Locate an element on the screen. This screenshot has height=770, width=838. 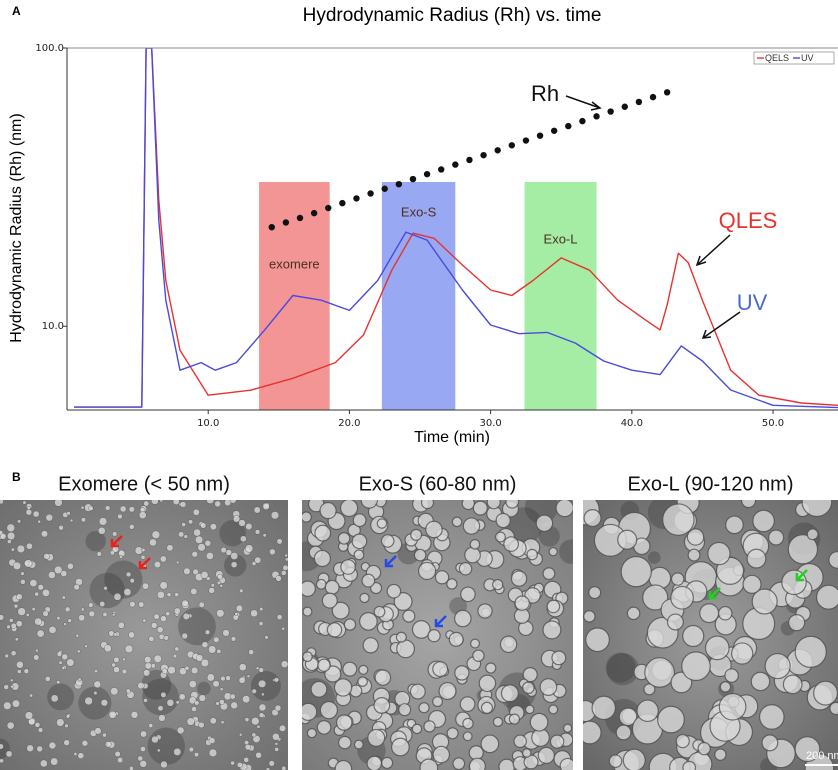
highlight-band is located at coordinates (418, 296).